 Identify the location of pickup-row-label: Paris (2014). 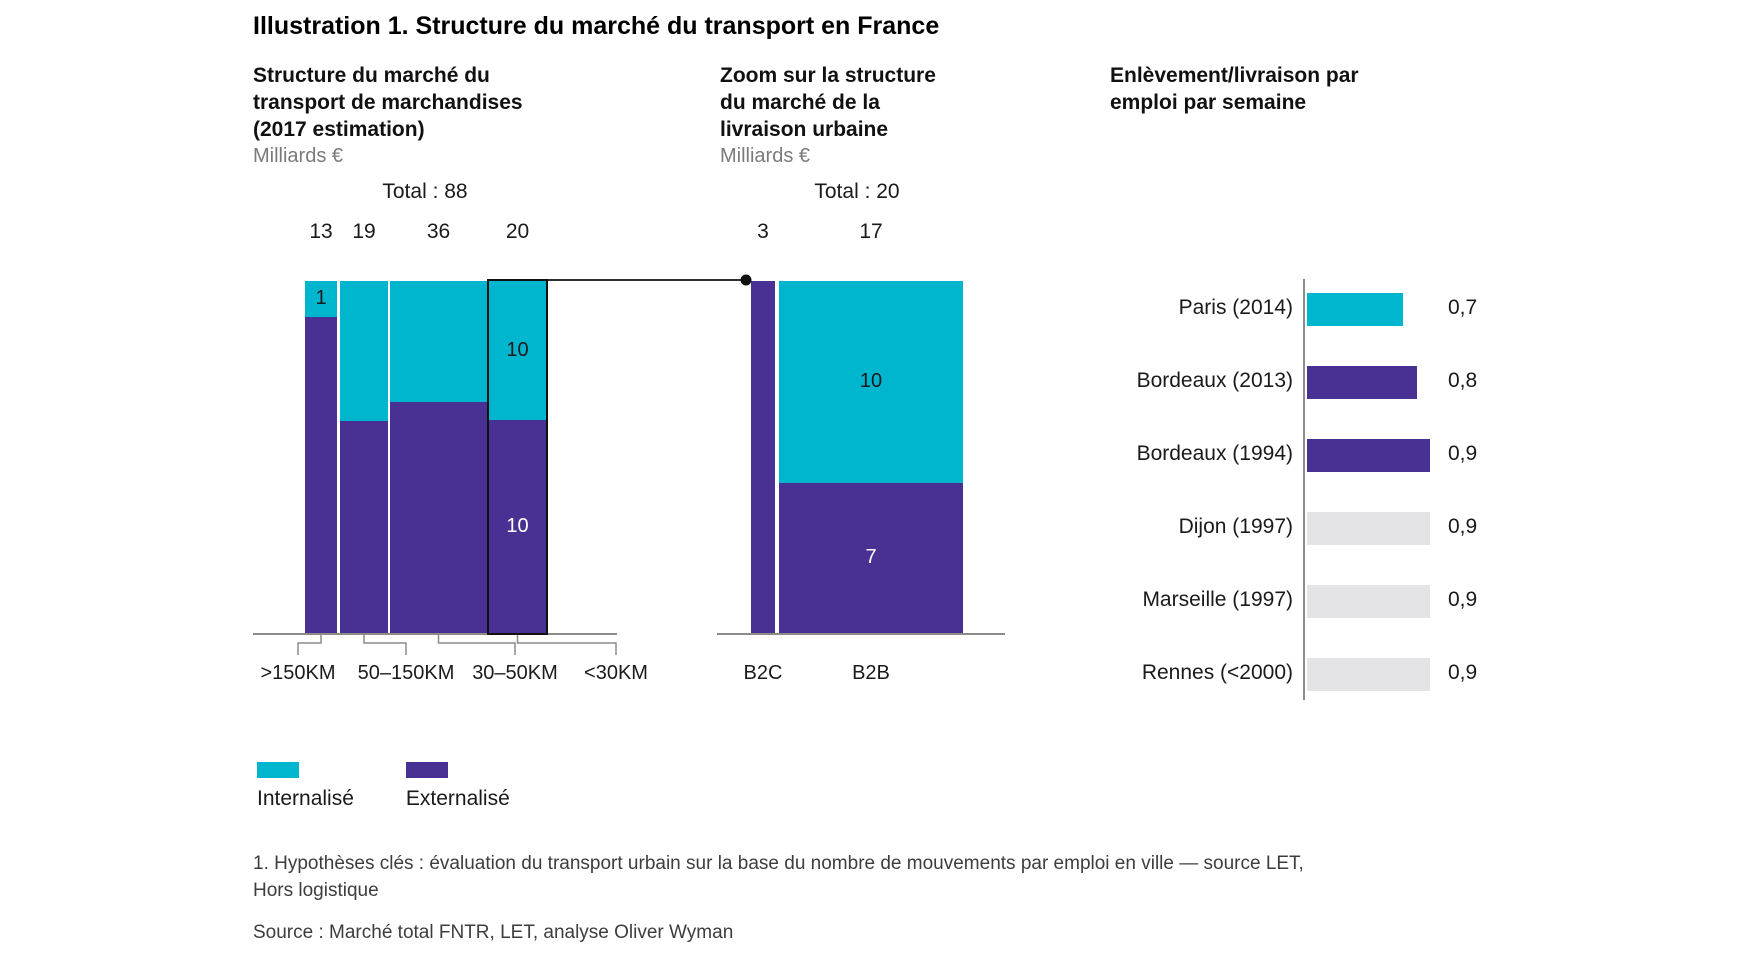
(1235, 307).